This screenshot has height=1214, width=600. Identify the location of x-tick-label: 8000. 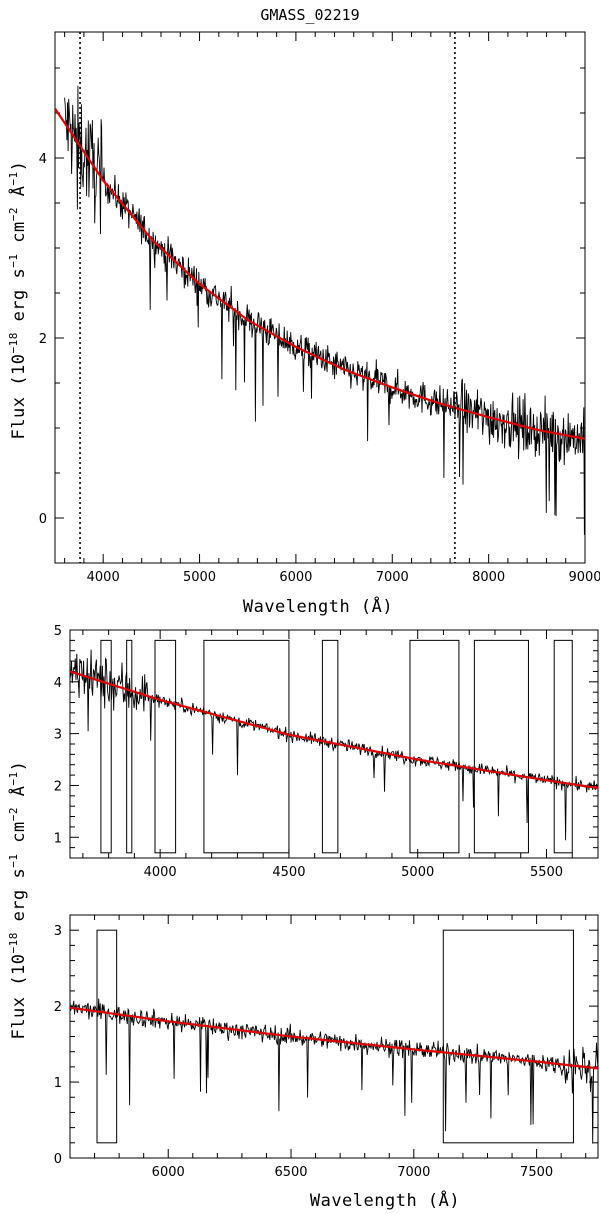
(488, 577).